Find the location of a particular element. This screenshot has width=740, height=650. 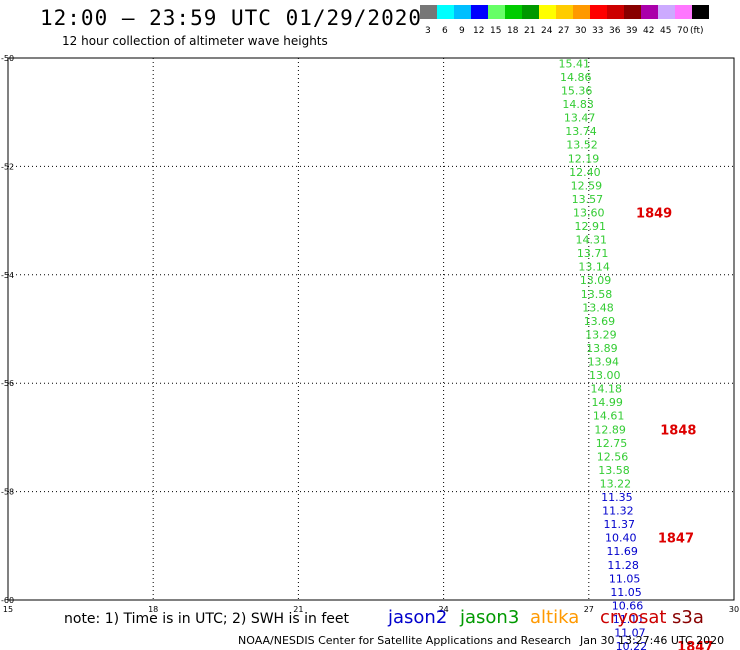

wave-height-label: 11.28 is located at coordinates (623, 565).